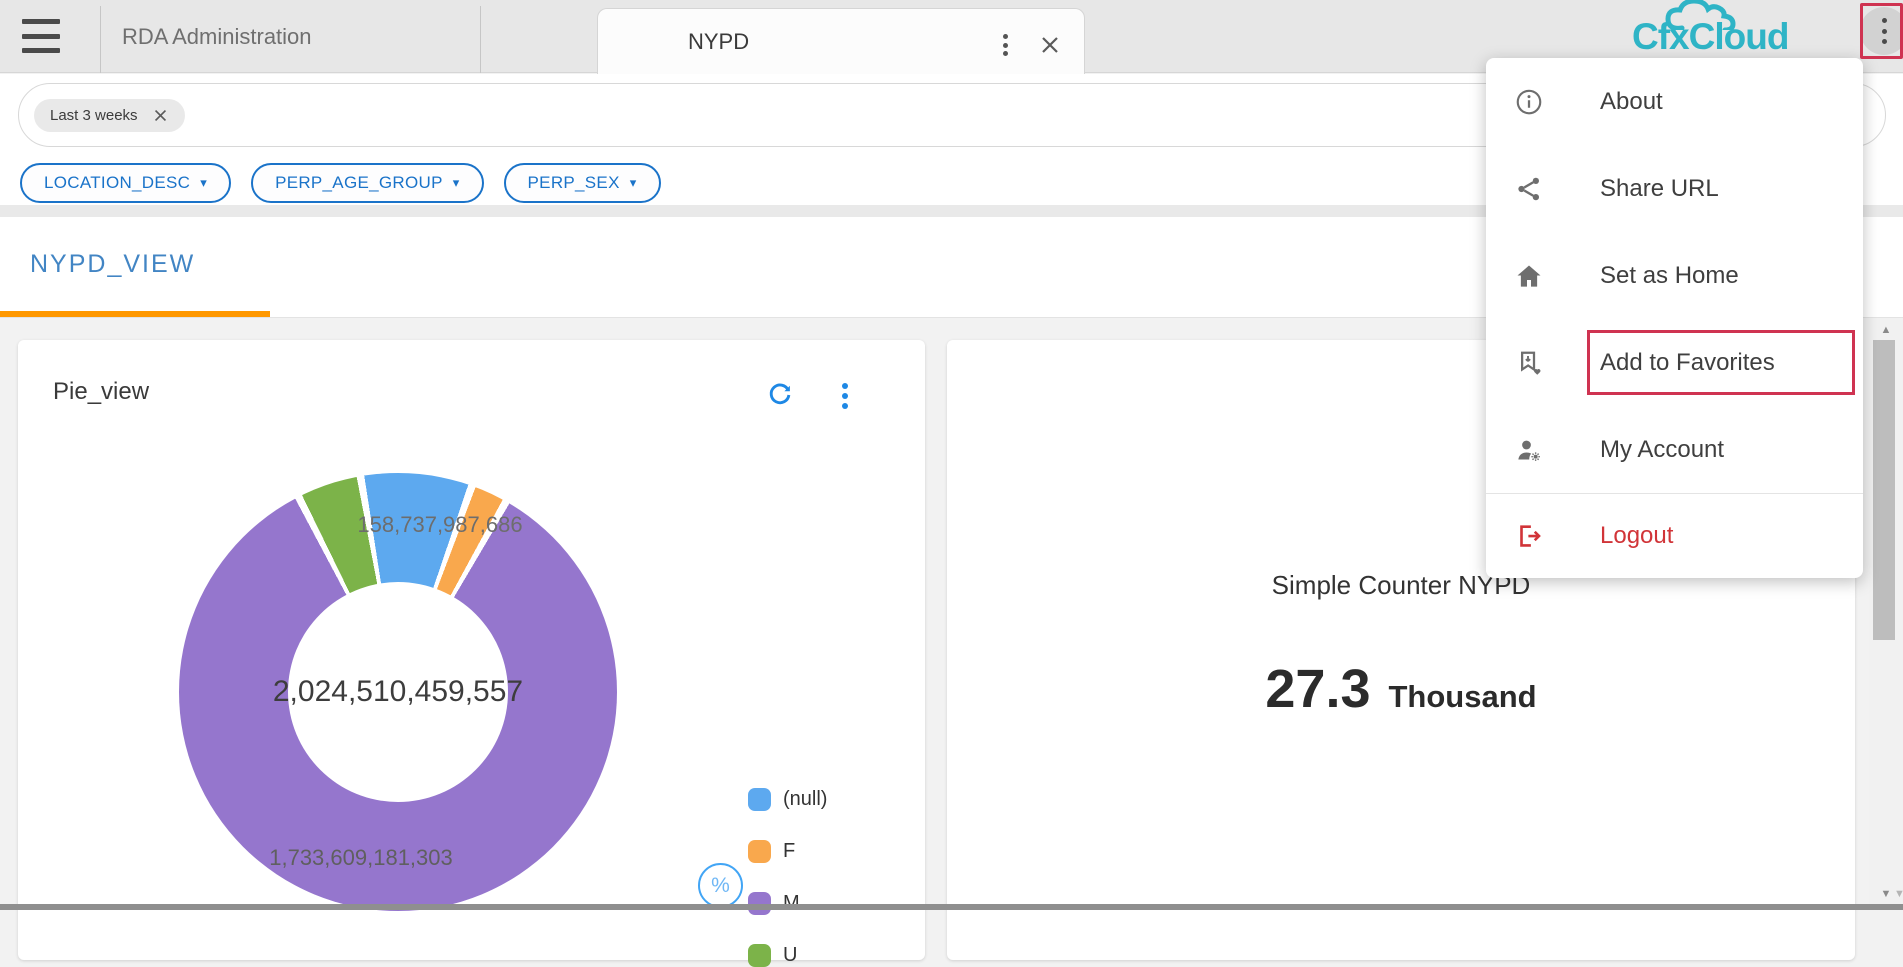  I want to click on legend-label: F, so click(789, 851).